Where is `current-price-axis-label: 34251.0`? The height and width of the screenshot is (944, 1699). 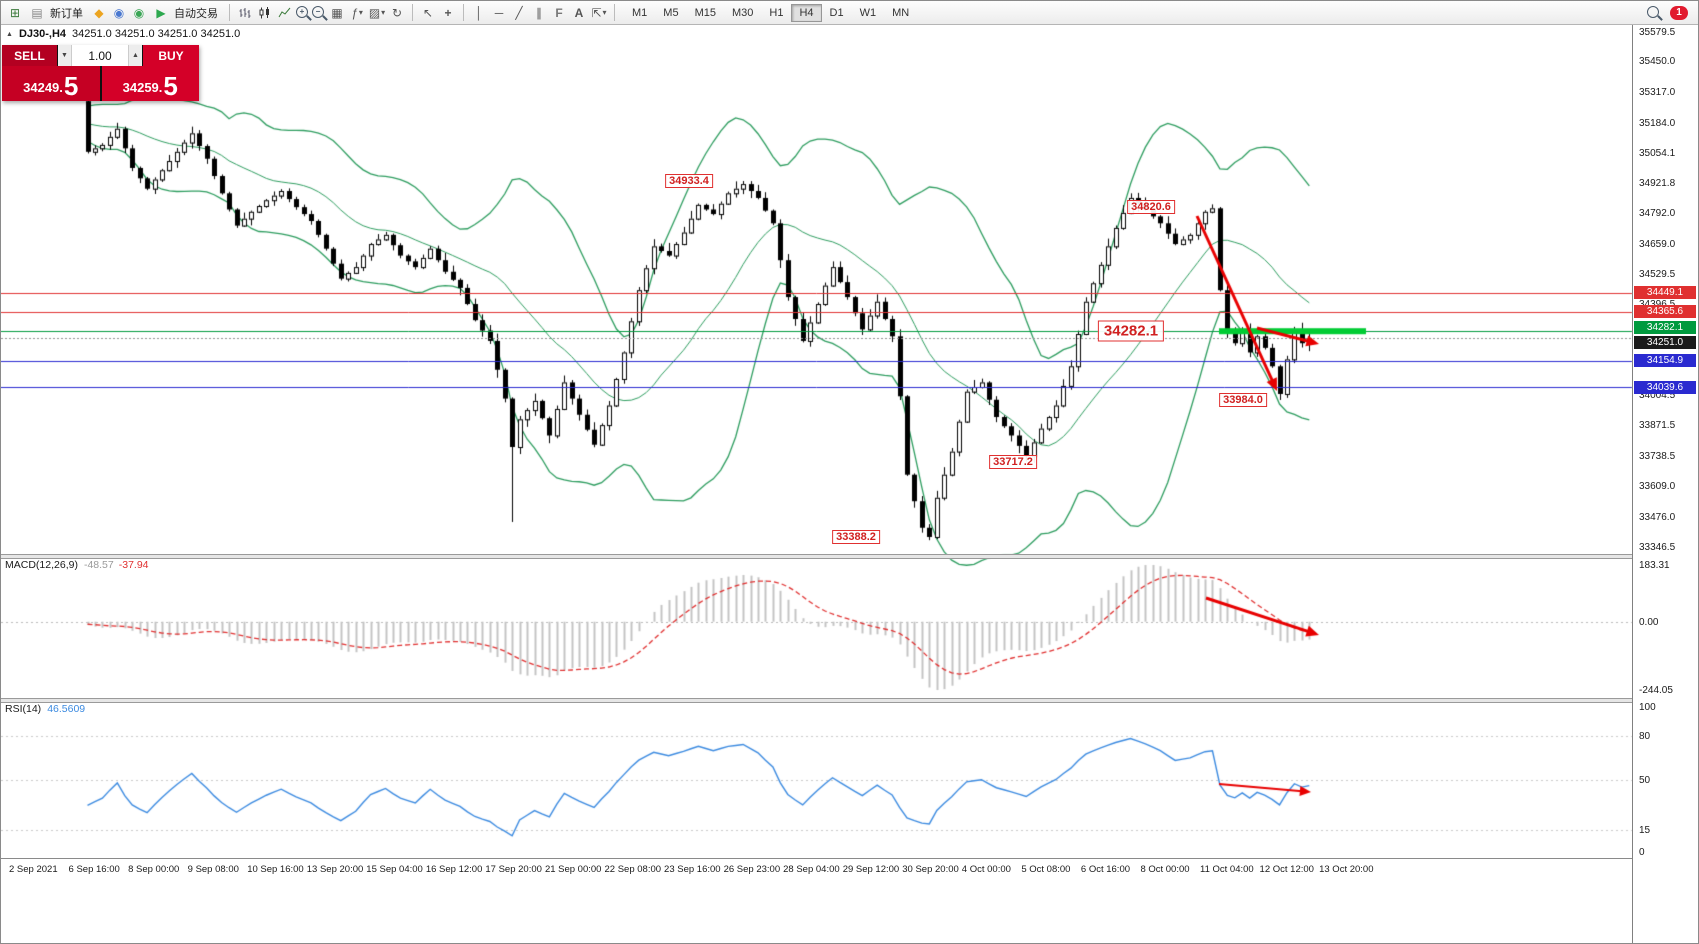 current-price-axis-label: 34251.0 is located at coordinates (1665, 342).